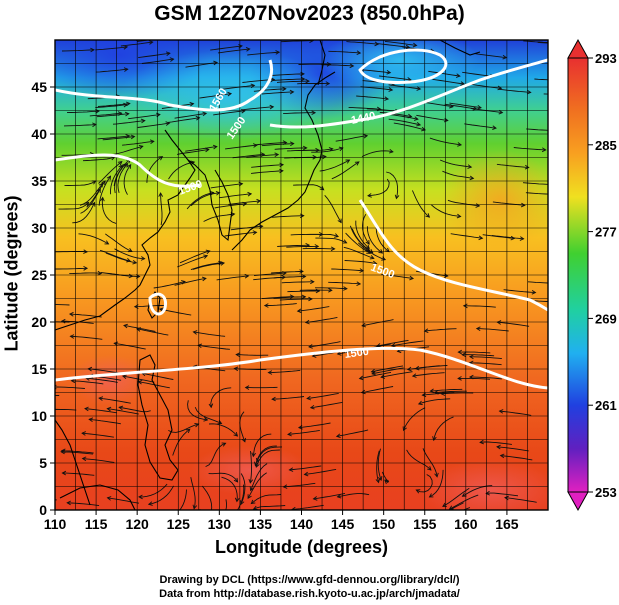 This screenshot has height=605, width=619. I want to click on x-axis-label: Longitude (degrees), so click(301, 547).